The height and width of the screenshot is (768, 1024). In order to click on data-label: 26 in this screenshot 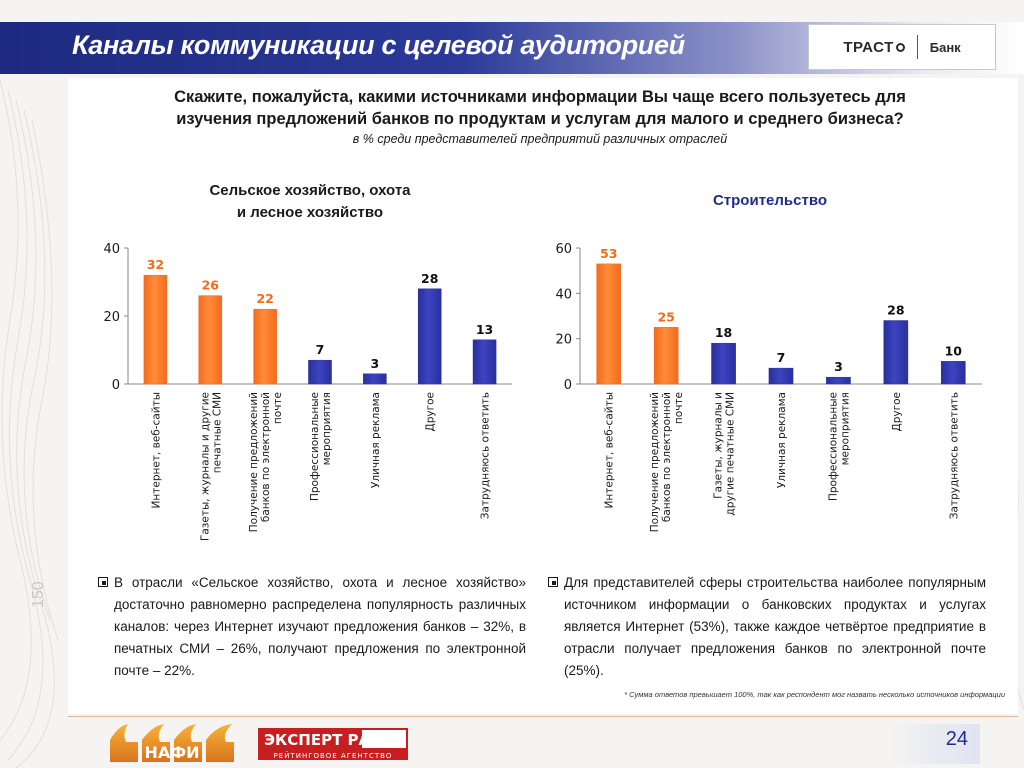, I will do `click(211, 285)`.